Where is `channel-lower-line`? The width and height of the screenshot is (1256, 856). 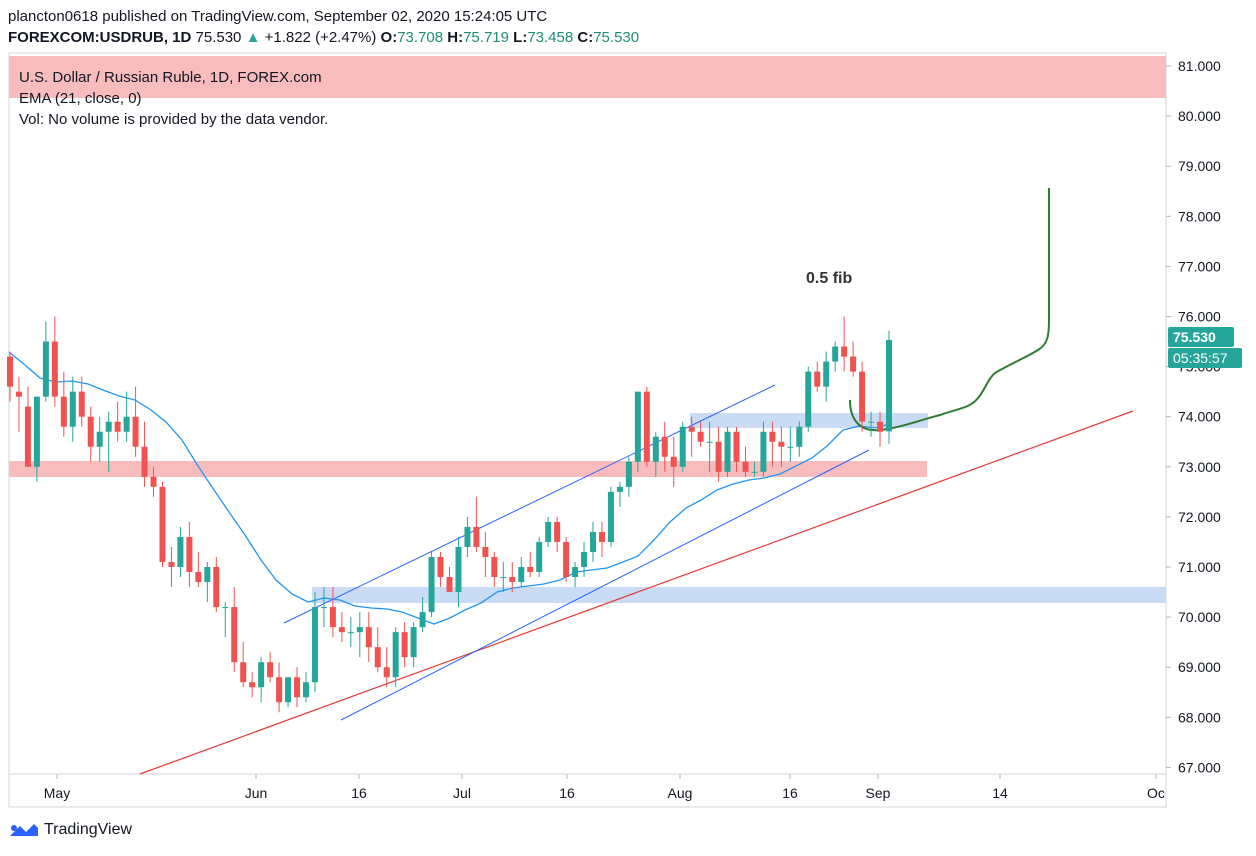
channel-lower-line is located at coordinates (605, 585).